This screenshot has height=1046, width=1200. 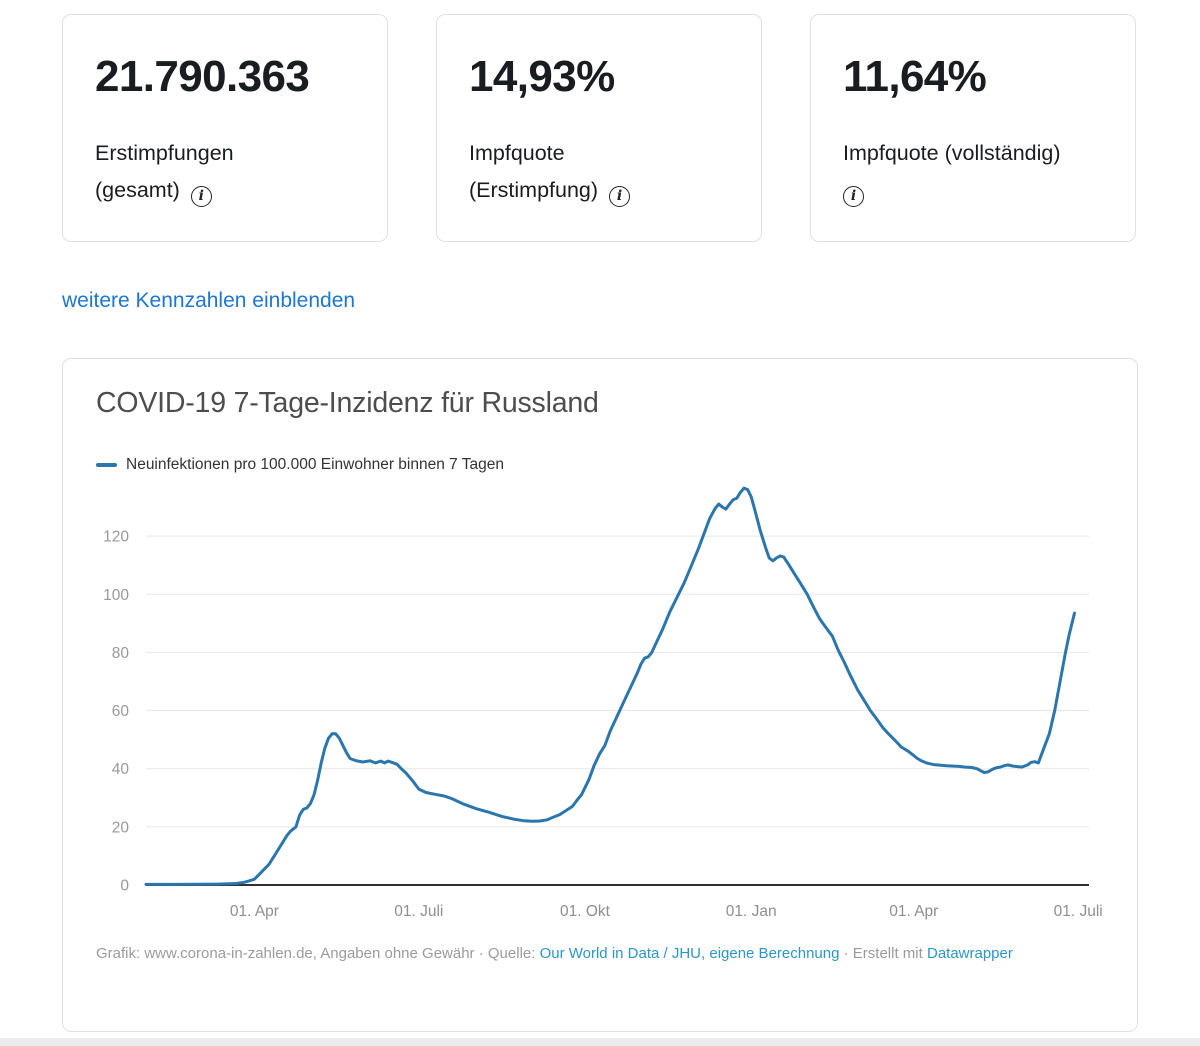 I want to click on show-more-kennzahlen-link: weitere Kennzahlen einblenden, so click(x=209, y=300).